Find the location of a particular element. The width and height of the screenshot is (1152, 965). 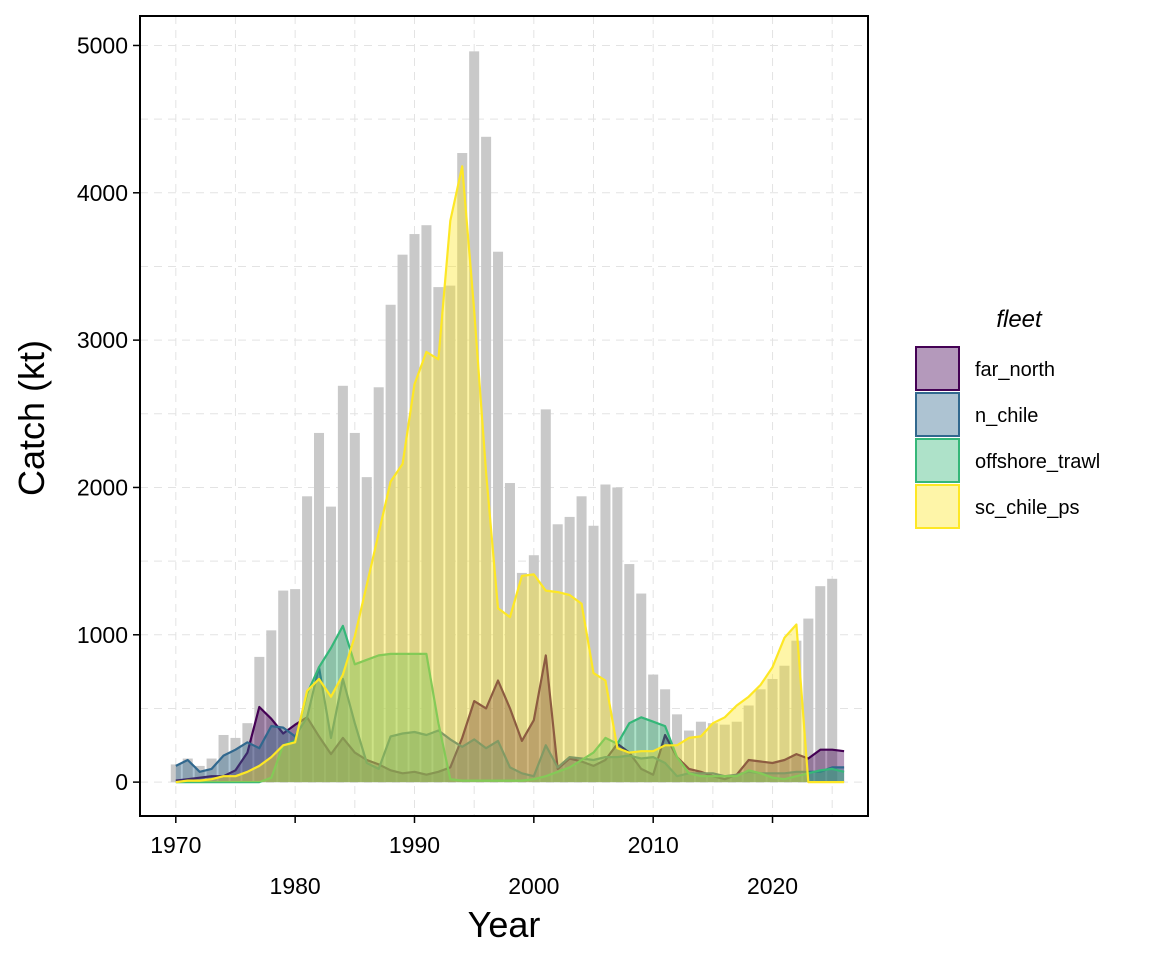

y-tick-label: 3000 is located at coordinates (102, 340).